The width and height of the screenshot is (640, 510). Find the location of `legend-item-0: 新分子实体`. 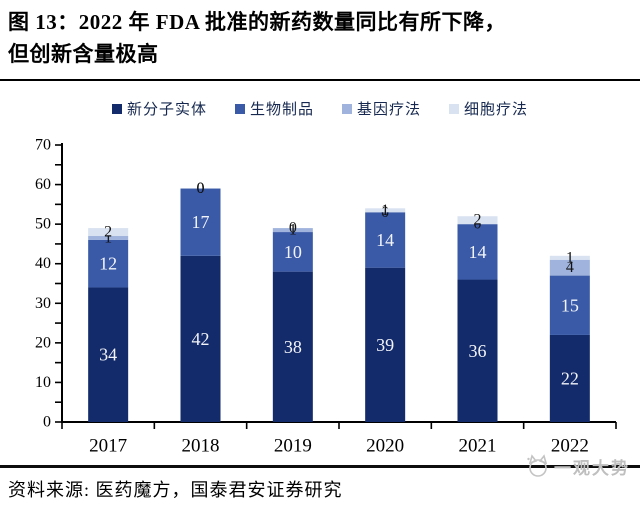

legend-item-0: 新分子实体 is located at coordinates (159, 108).